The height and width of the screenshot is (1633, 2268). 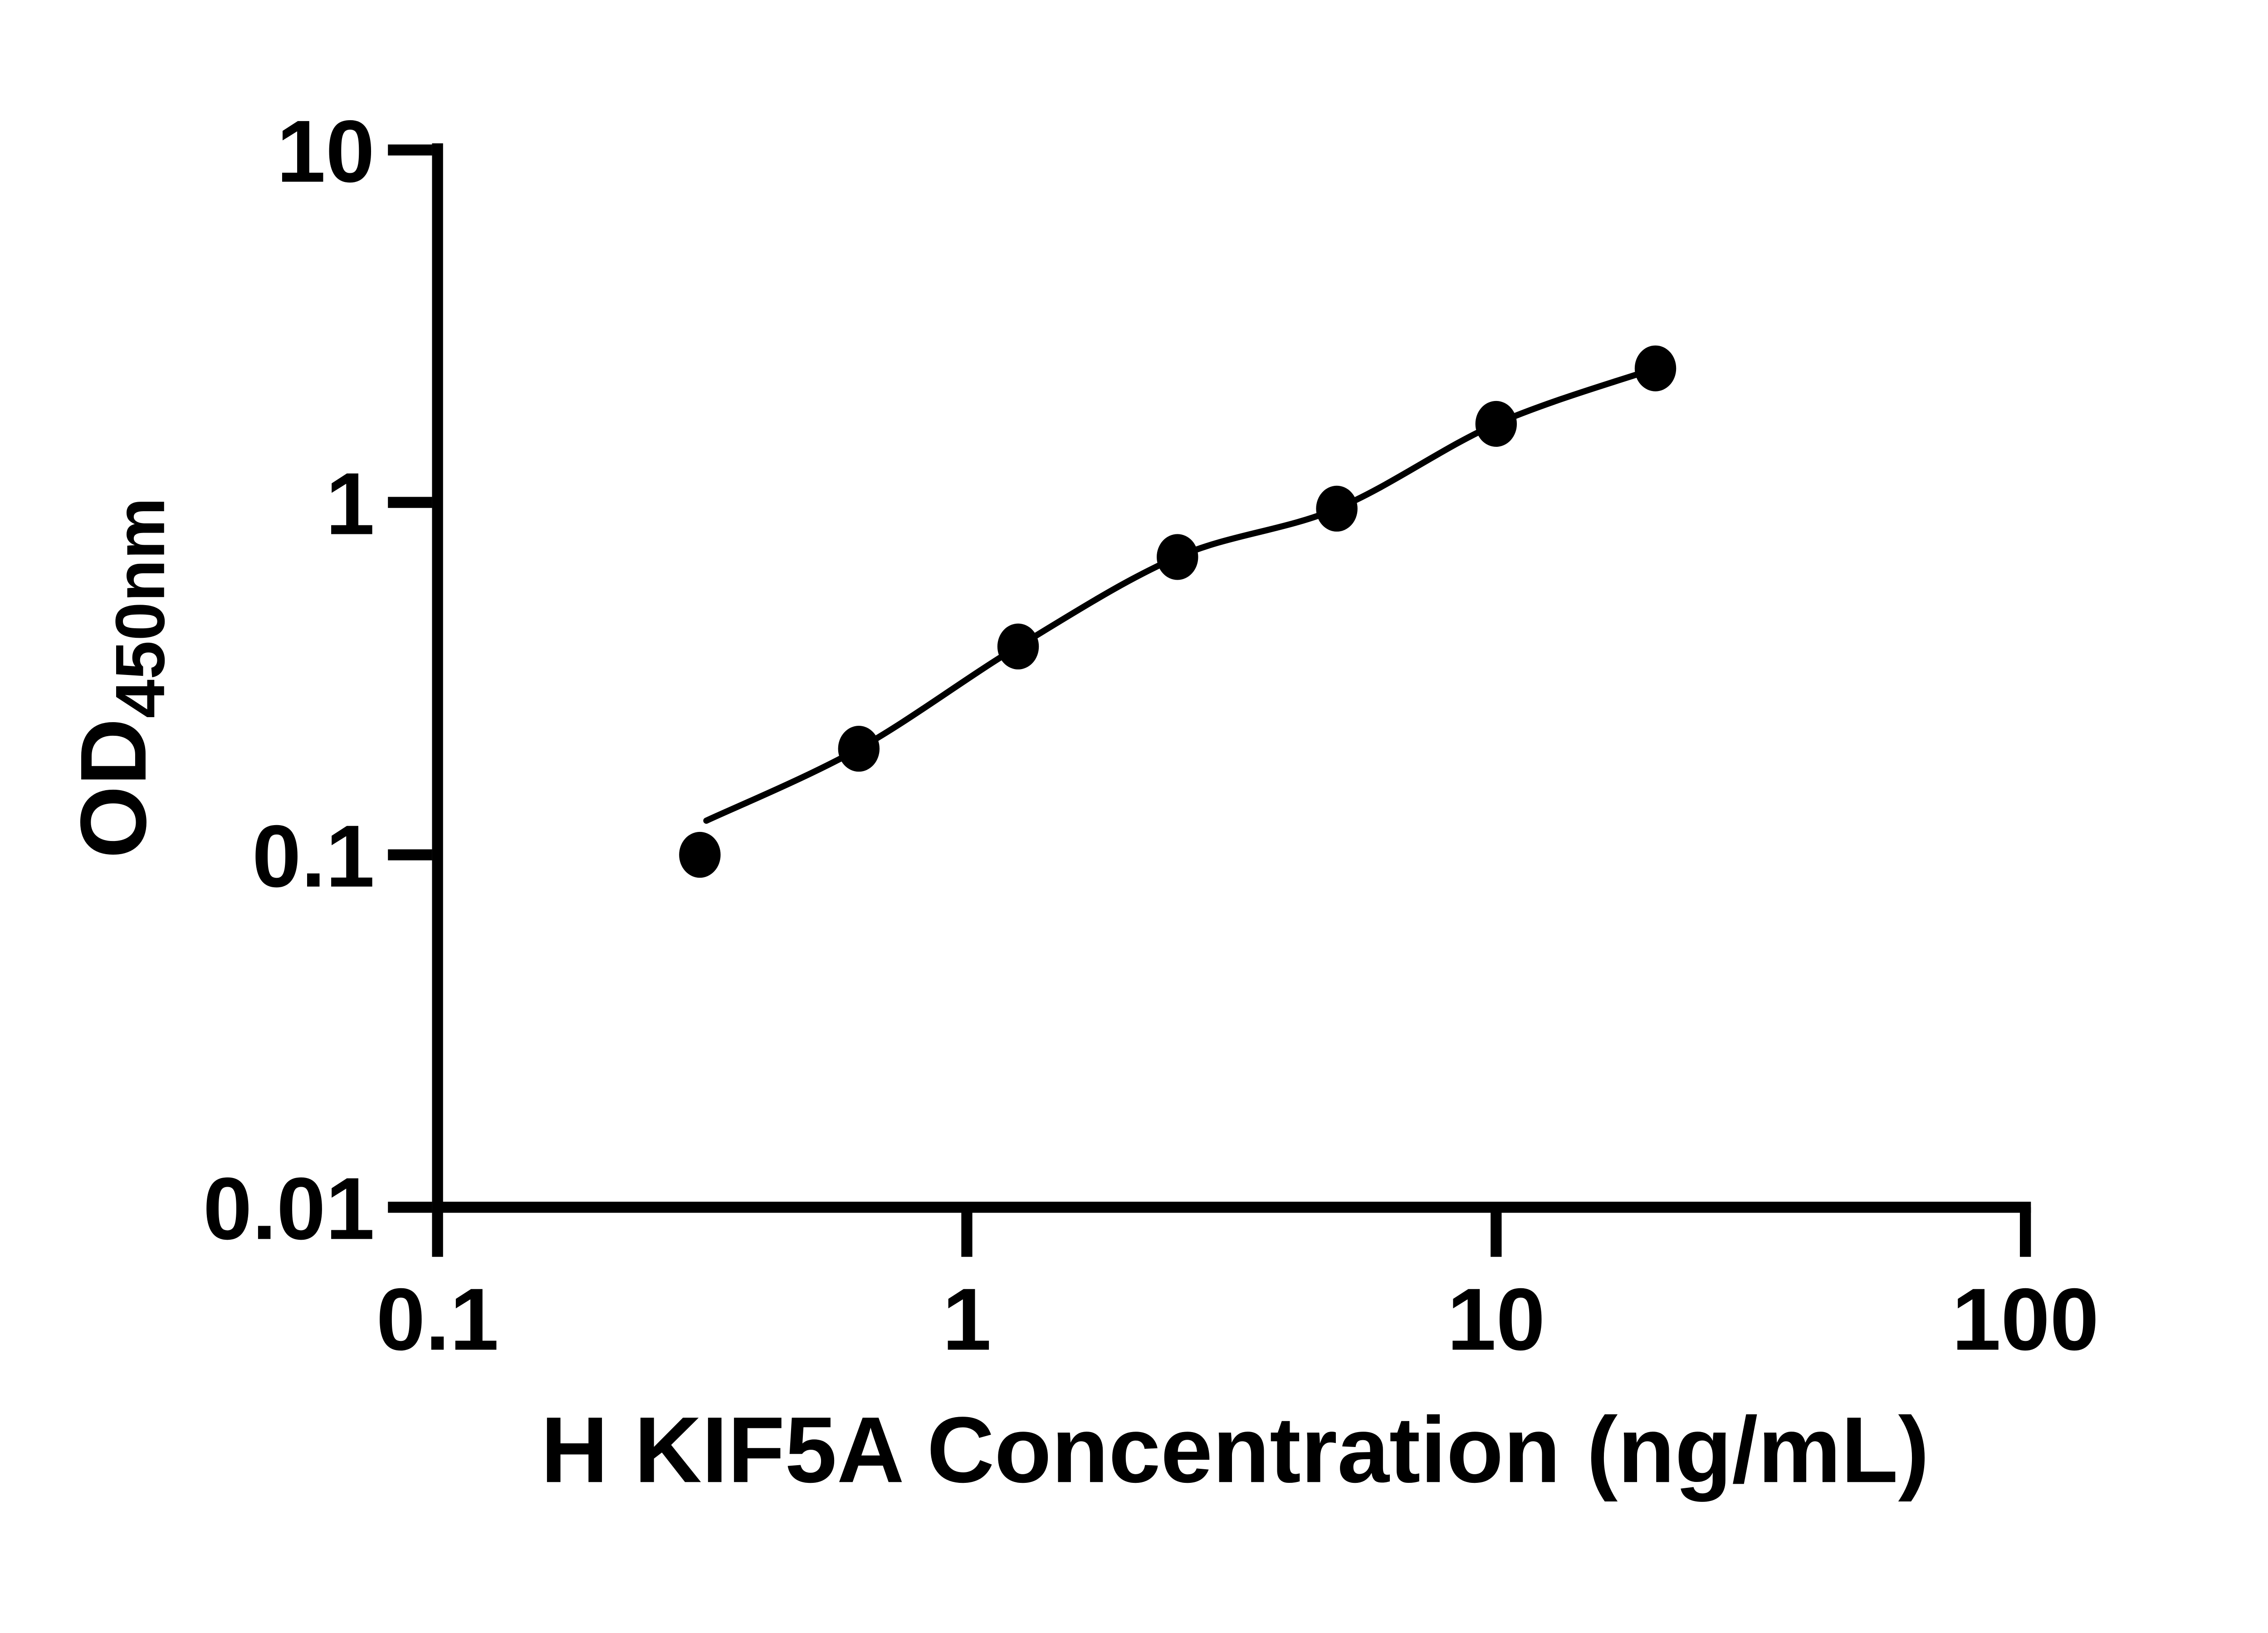 What do you see at coordinates (113, 788) in the screenshot?
I see `y-axis-title-main: OD` at bounding box center [113, 788].